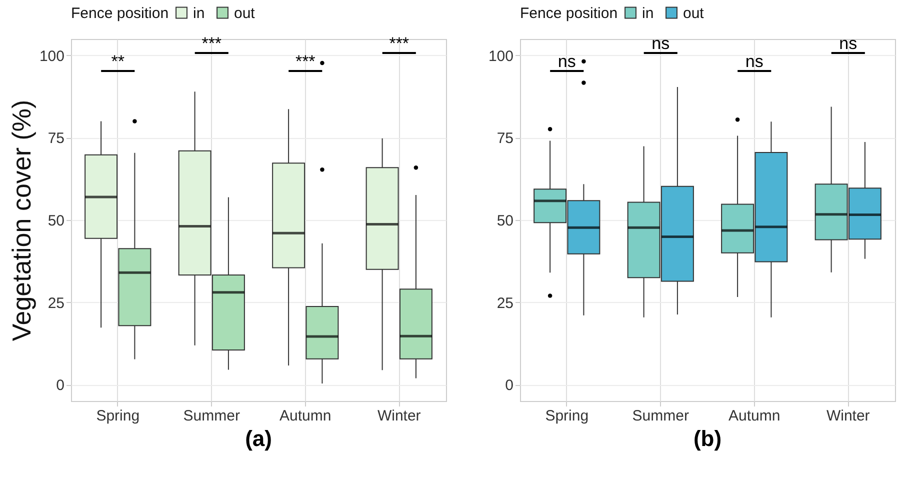 Image resolution: width=907 pixels, height=495 pixels. I want to click on text: (b), so click(707, 438).